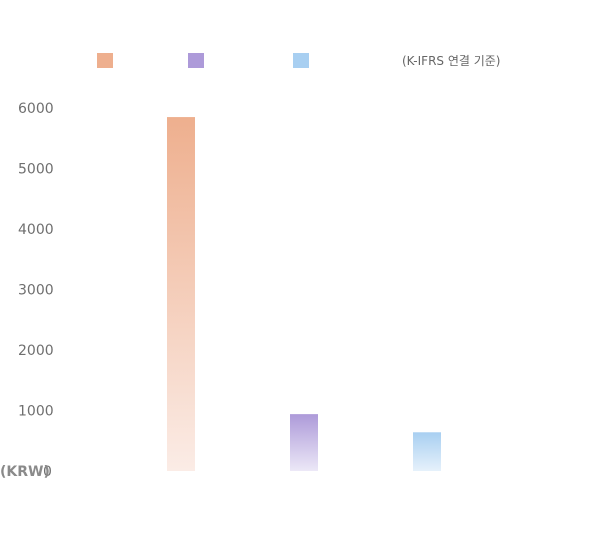 The image size is (600, 550). I want to click on y-axis: 0 1000 2000 3000 4000 5000 6000 (KRW), so click(27, 290).